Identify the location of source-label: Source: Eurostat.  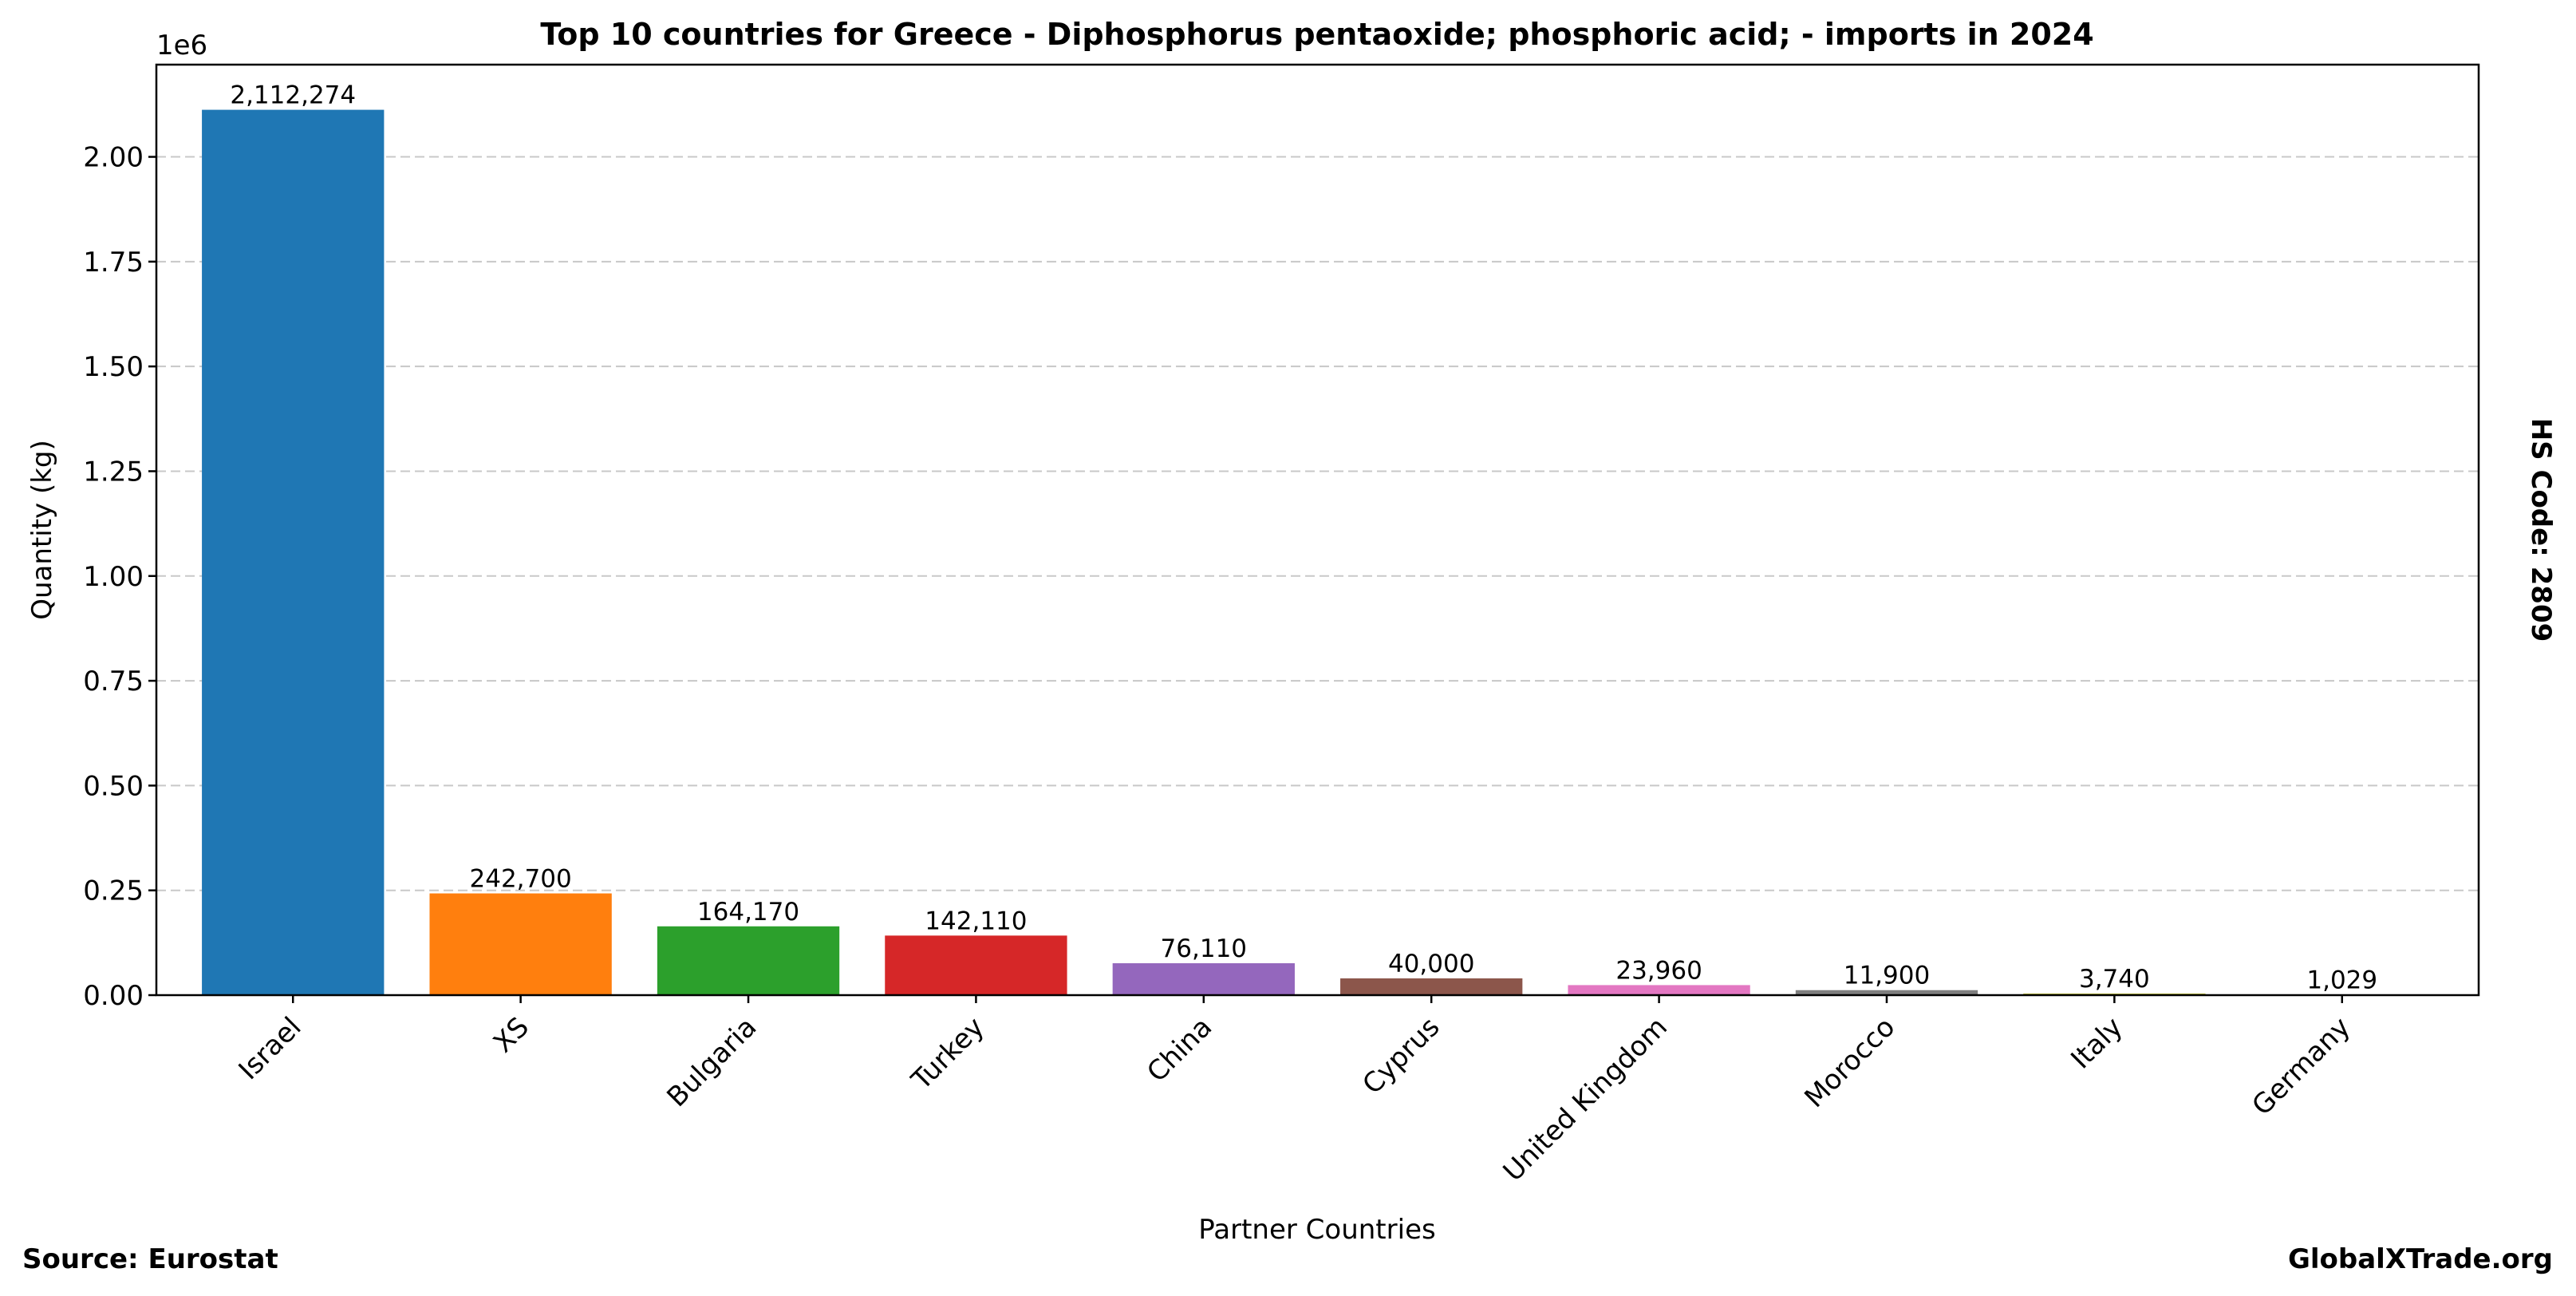
(150, 1259).